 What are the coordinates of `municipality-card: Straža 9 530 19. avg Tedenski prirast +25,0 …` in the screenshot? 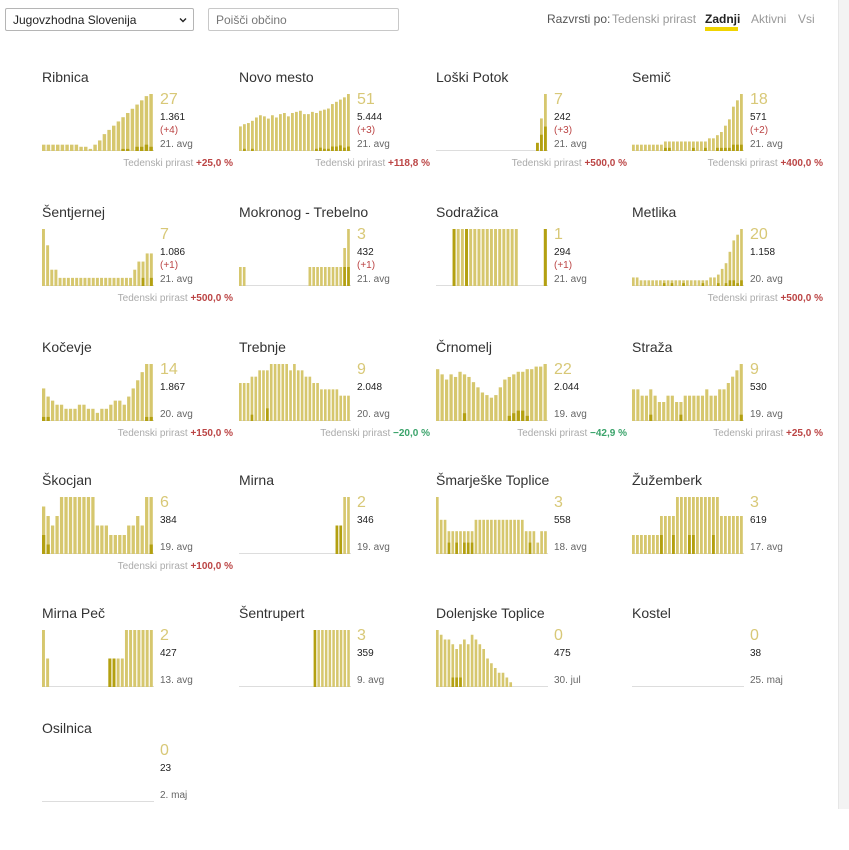 It's located at (727, 404).